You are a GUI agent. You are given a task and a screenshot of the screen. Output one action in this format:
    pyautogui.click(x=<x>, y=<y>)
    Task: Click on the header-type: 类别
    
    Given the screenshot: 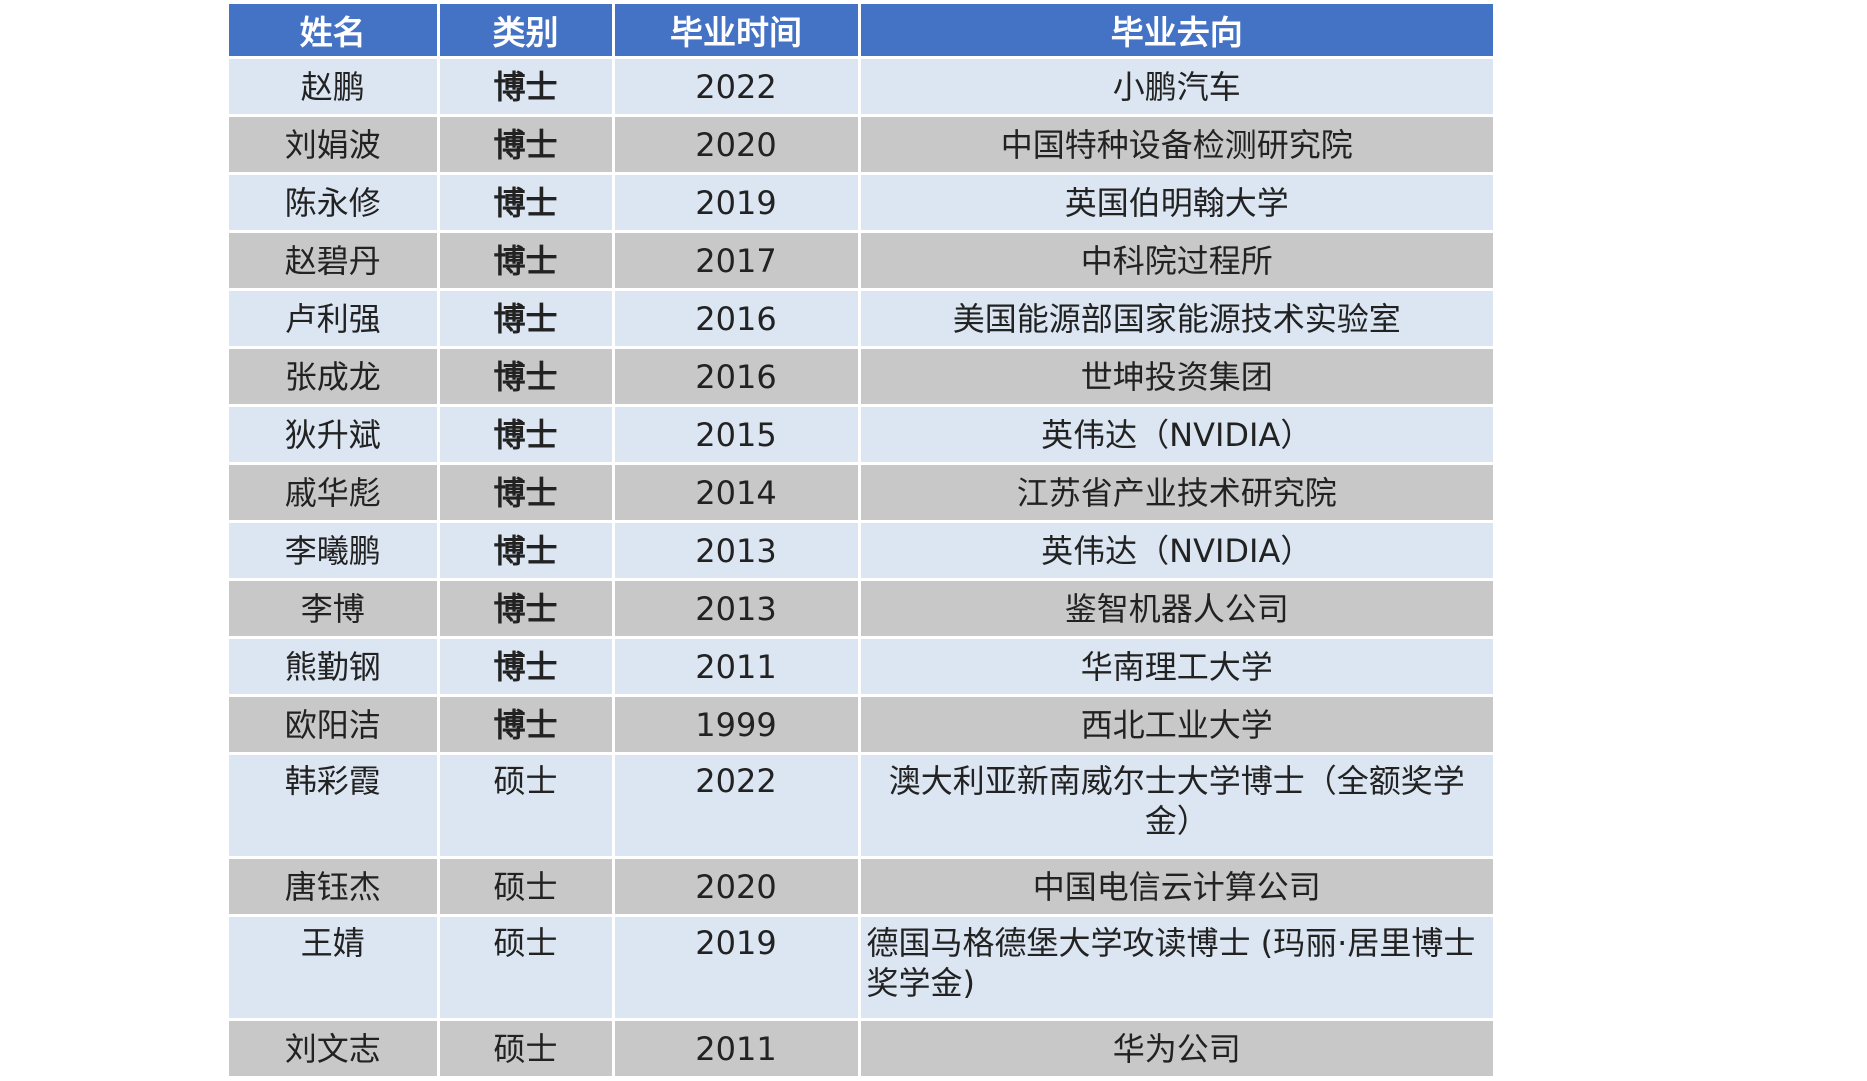 What is the action you would take?
    pyautogui.click(x=525, y=31)
    